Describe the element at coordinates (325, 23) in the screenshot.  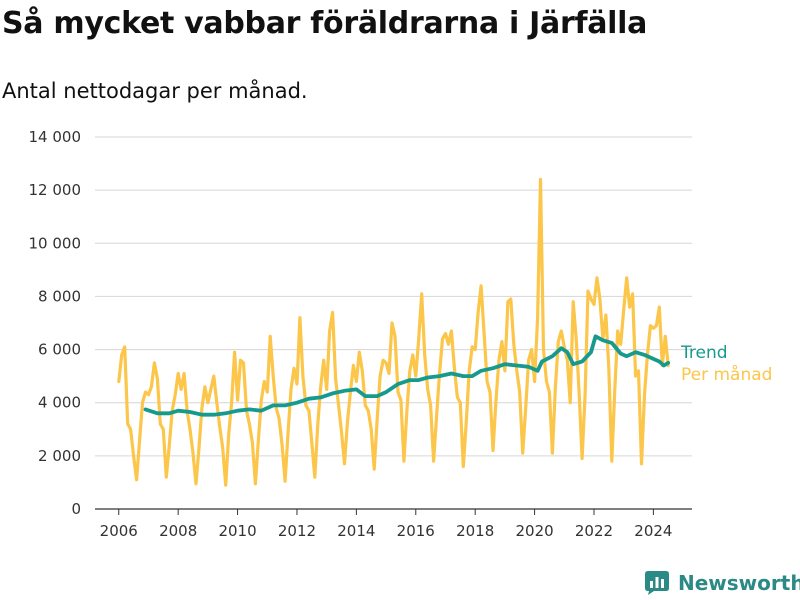
I see `page-title: Så mycket vabbar föräldrarna i Järfälla` at that location.